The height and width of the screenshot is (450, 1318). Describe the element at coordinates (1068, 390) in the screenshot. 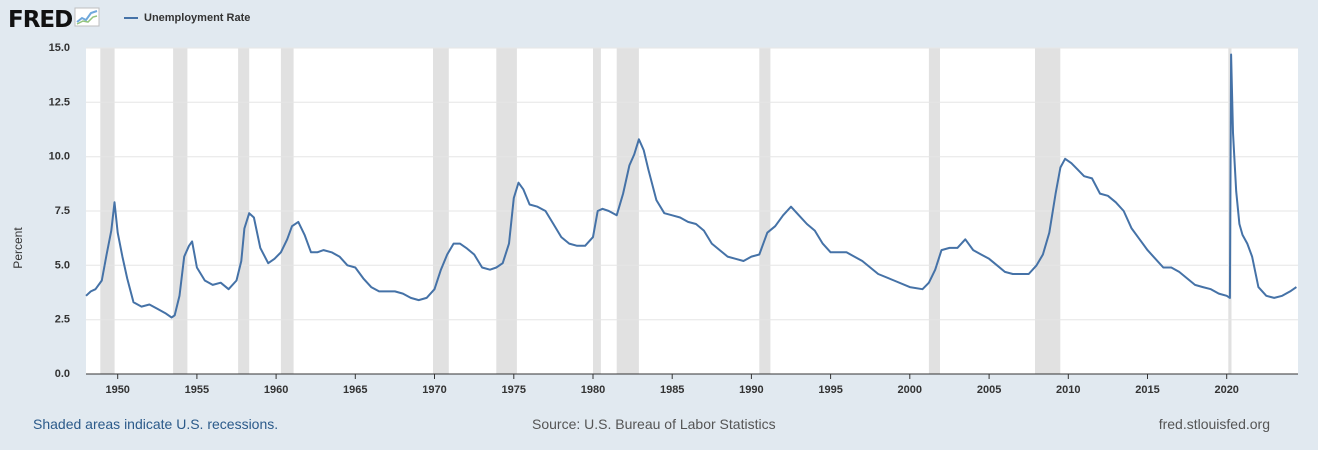

I see `x-tick-label: 2010` at that location.